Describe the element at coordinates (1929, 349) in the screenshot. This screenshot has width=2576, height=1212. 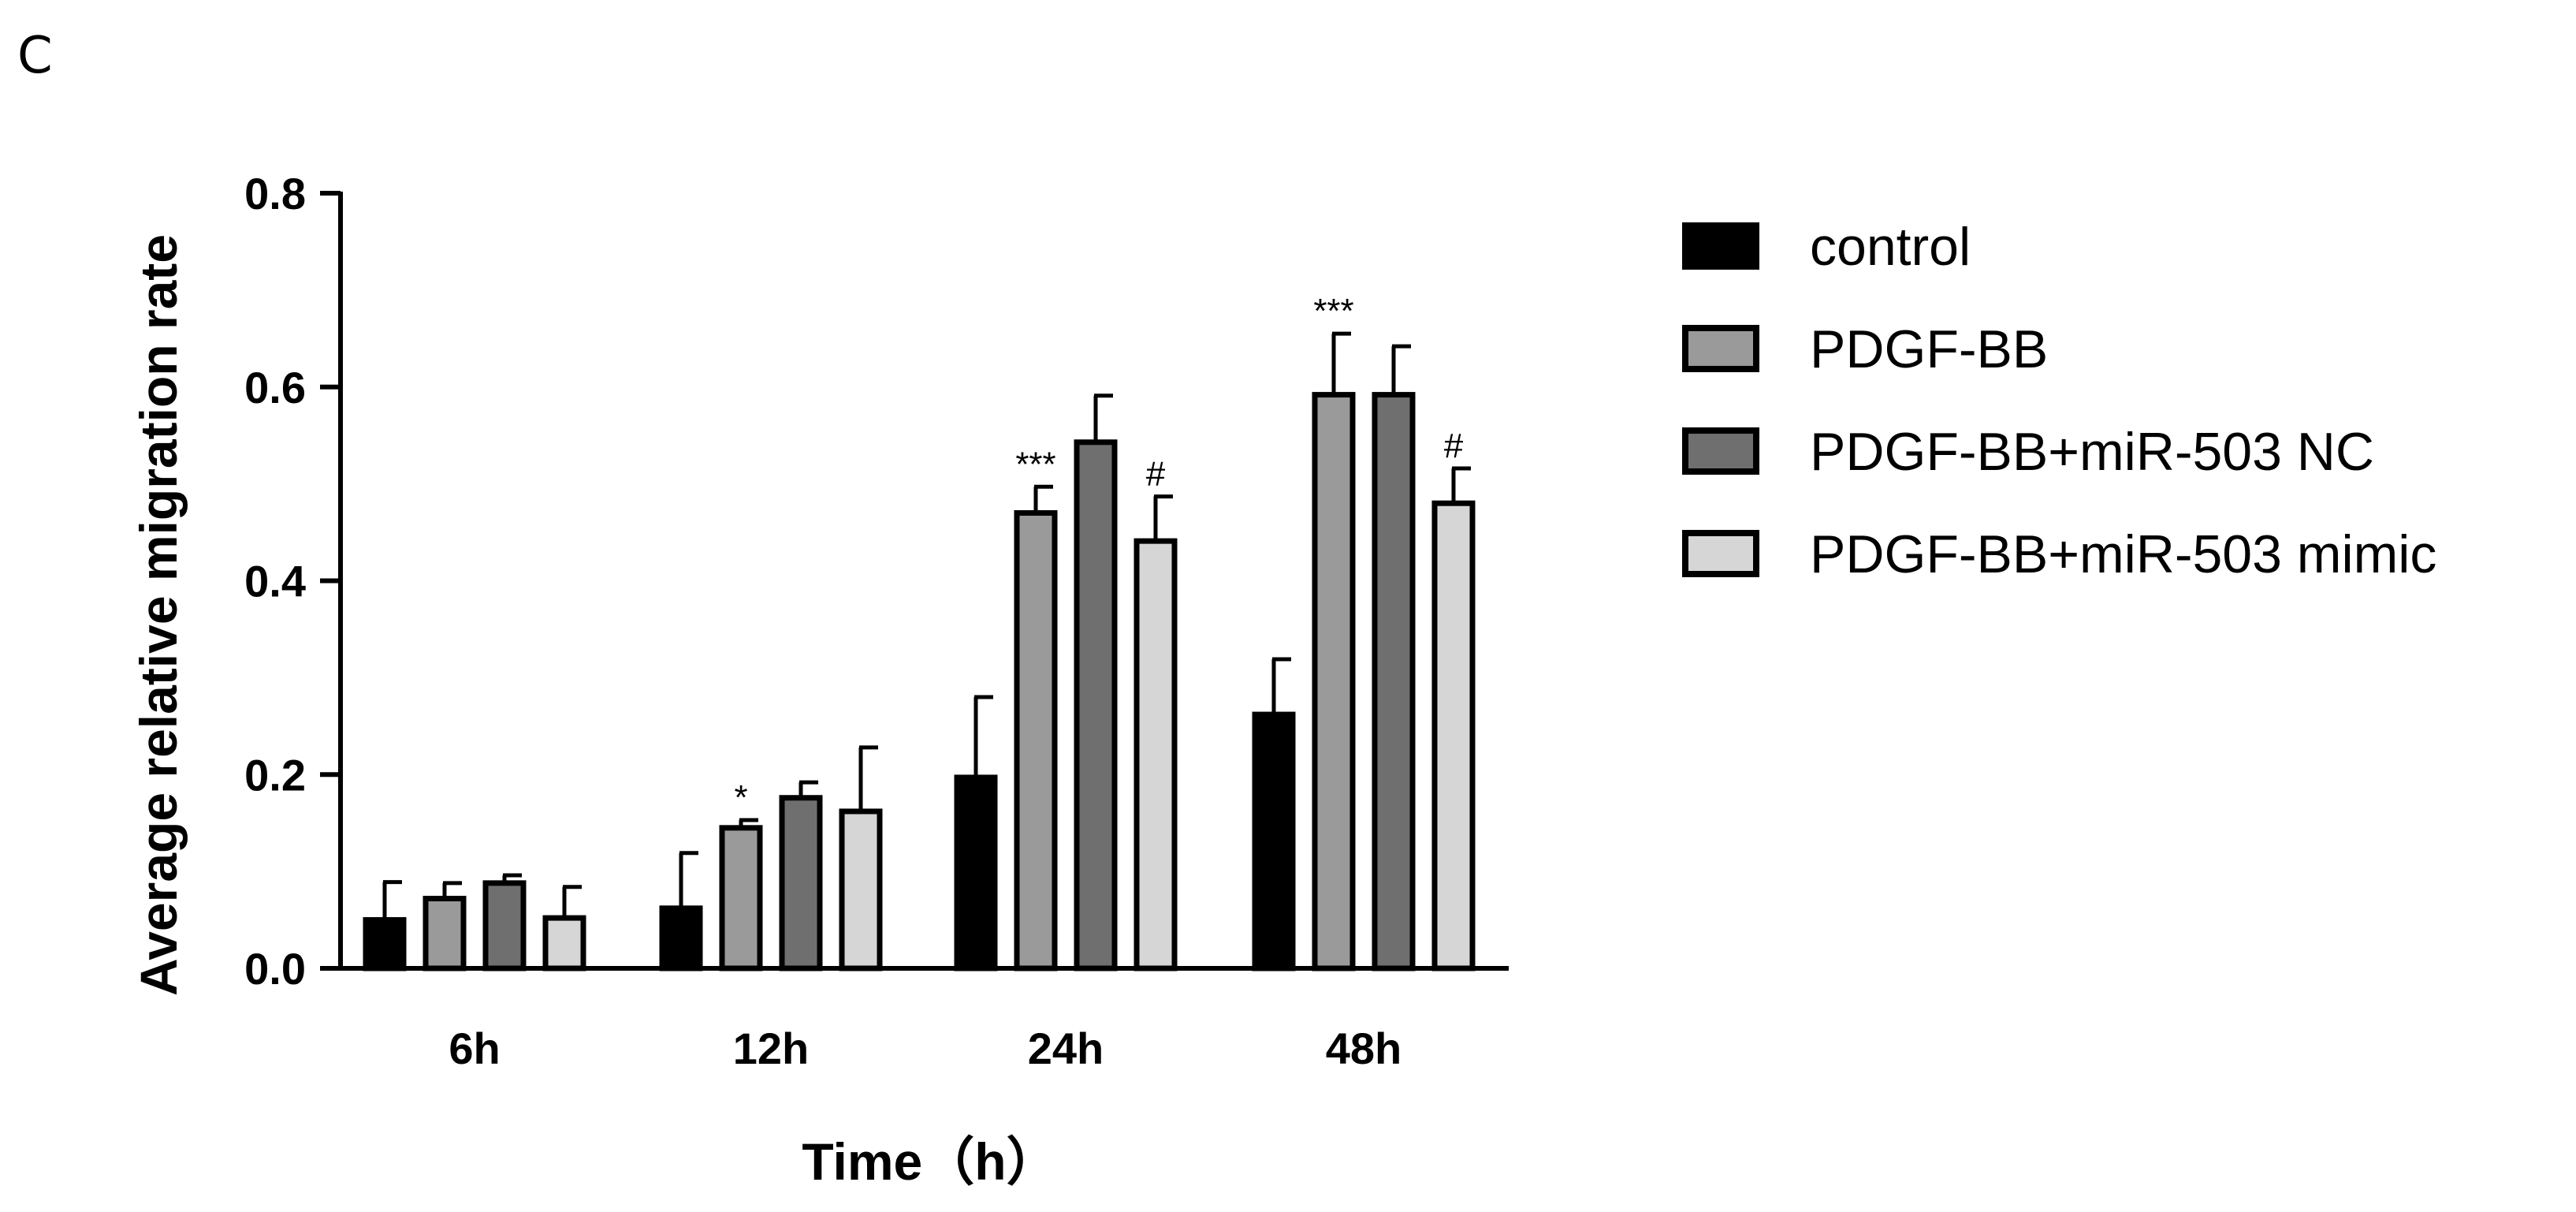
I see `legend-label: PDGF-BB` at that location.